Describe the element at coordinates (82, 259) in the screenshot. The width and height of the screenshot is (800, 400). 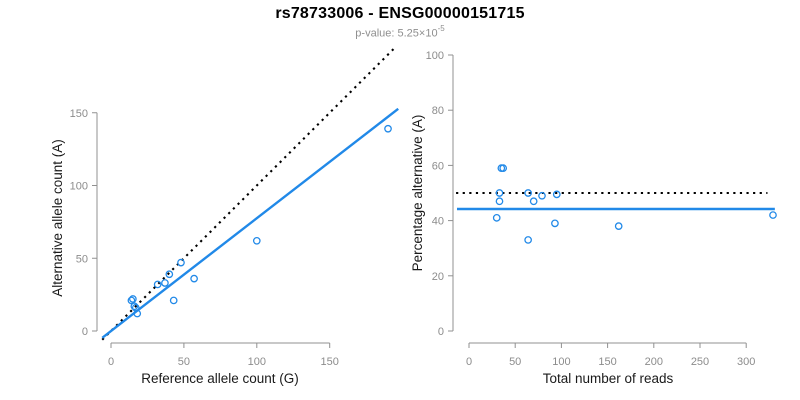
I see `y-tick-label: 50` at that location.